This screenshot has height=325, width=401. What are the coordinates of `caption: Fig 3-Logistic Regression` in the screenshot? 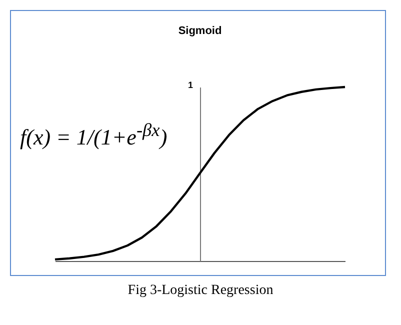 It's located at (200, 291).